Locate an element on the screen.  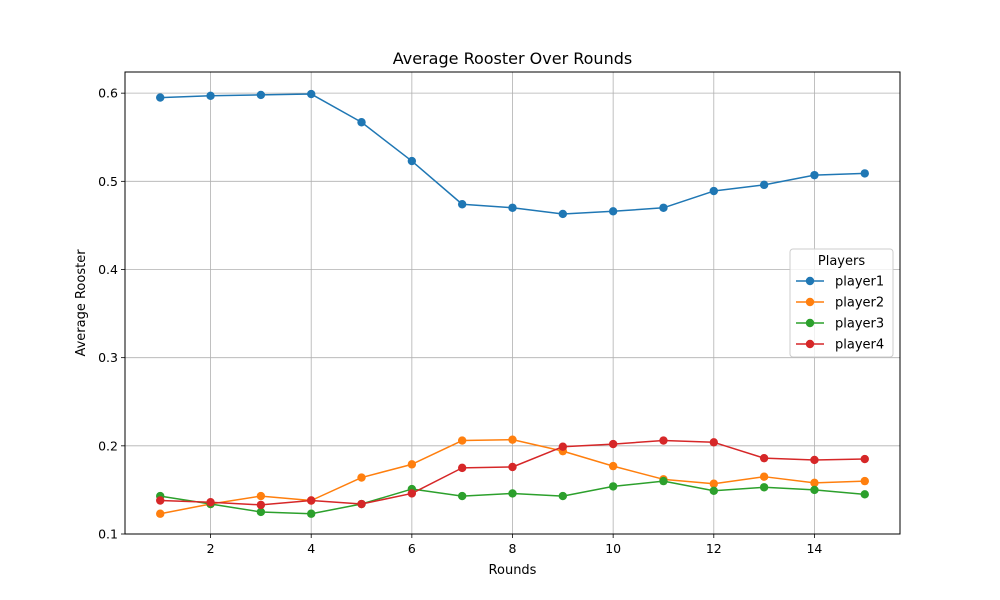
x-tick-label: 12 is located at coordinates (714, 548).